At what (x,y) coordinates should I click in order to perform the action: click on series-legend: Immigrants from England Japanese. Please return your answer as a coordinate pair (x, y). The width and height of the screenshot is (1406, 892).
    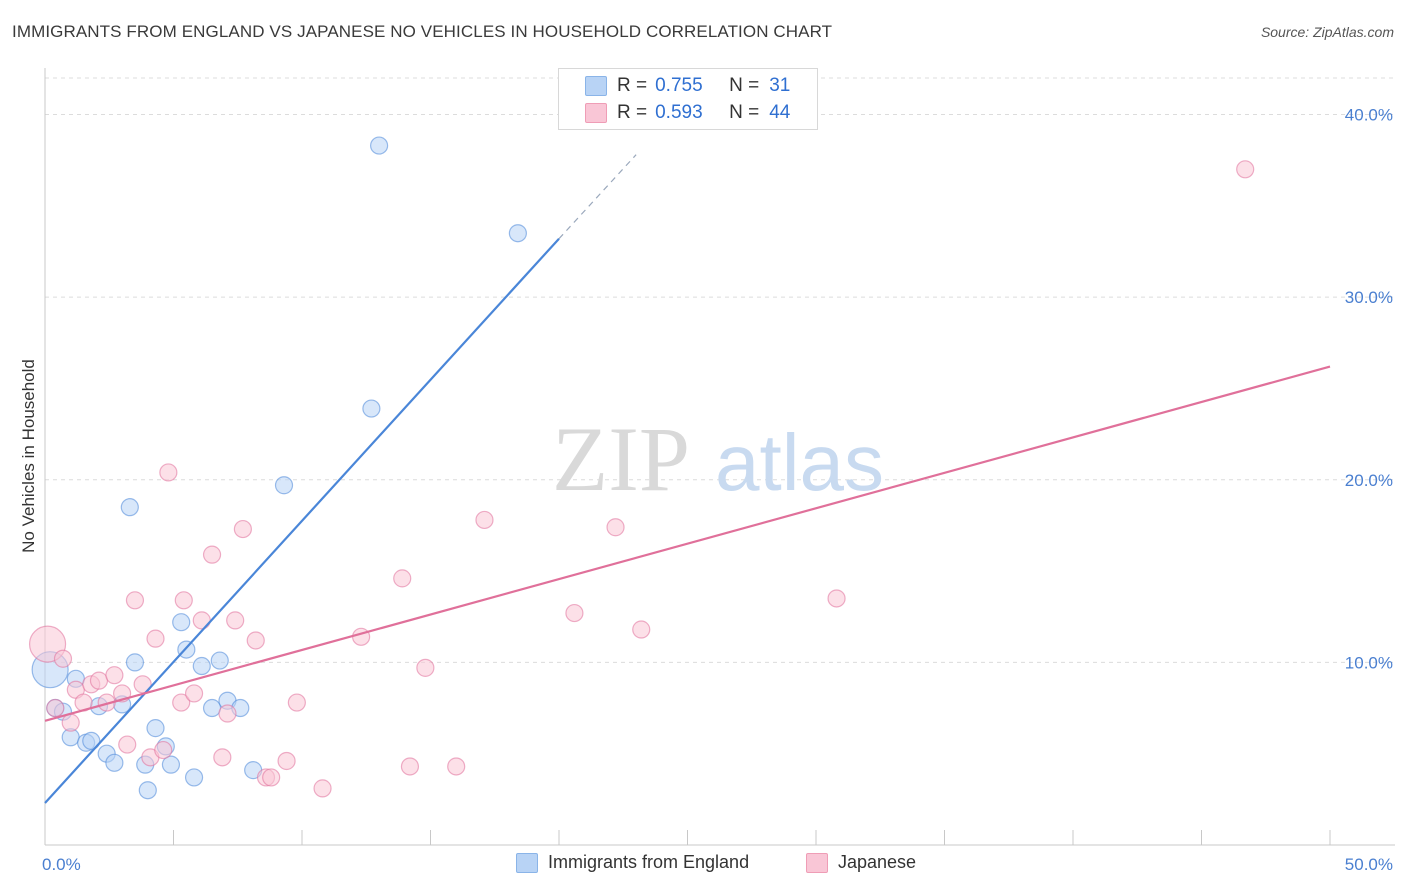
    Looking at the image, I should click on (703, 864).